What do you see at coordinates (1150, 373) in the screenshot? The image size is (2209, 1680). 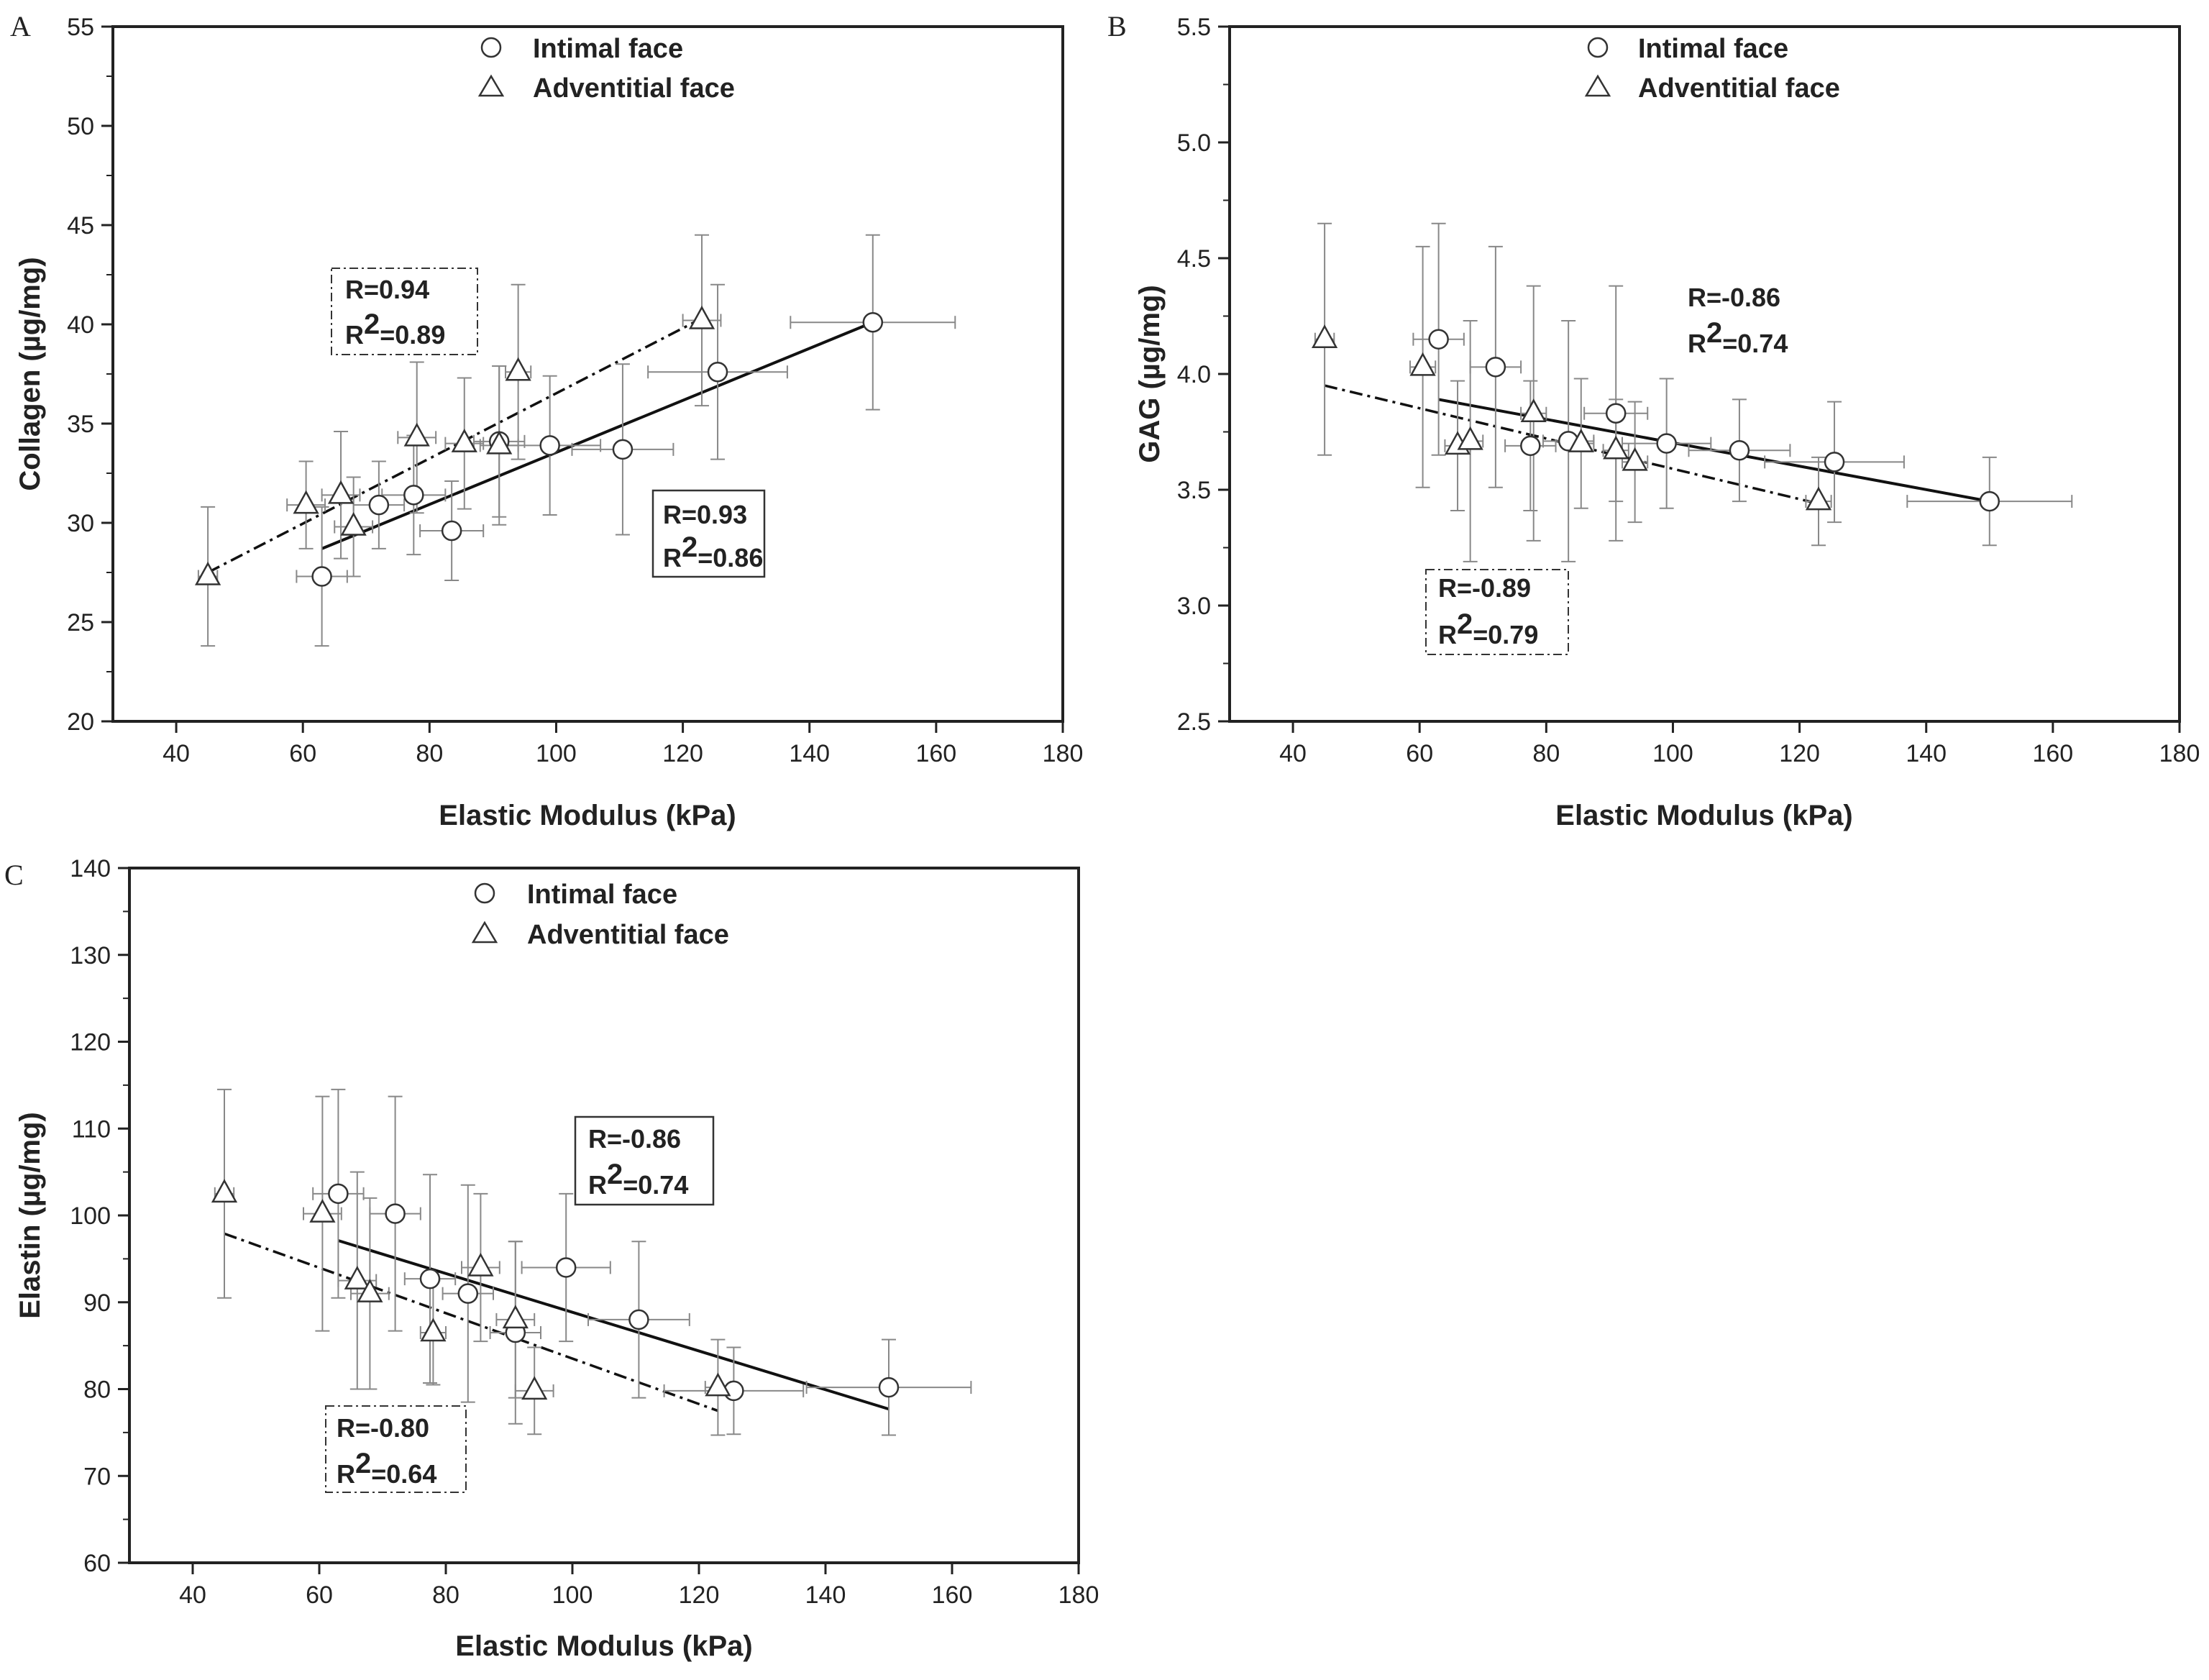 I see `y-axis-label: GAG (µg/mg)` at bounding box center [1150, 373].